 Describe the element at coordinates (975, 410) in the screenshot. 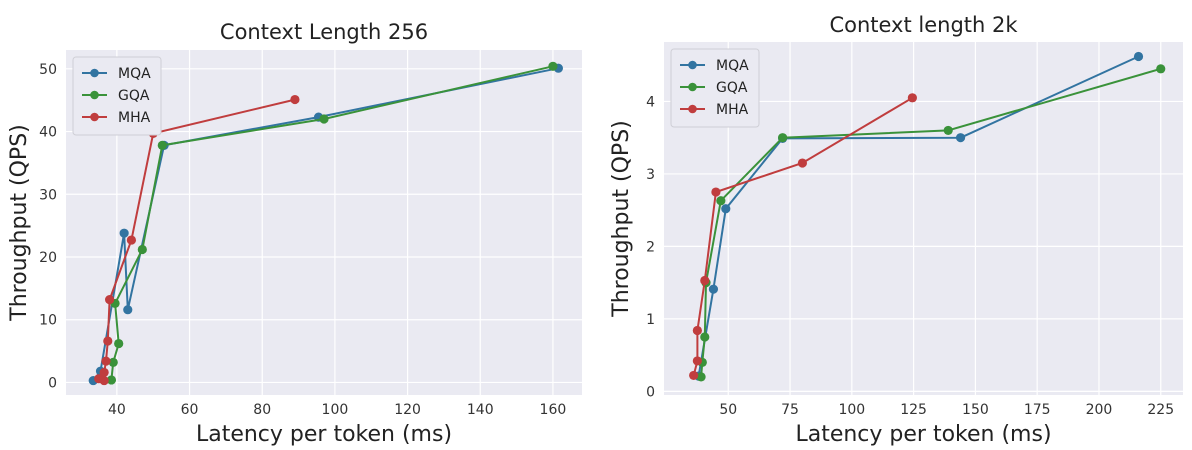

I see `x-tick-label: 150` at that location.